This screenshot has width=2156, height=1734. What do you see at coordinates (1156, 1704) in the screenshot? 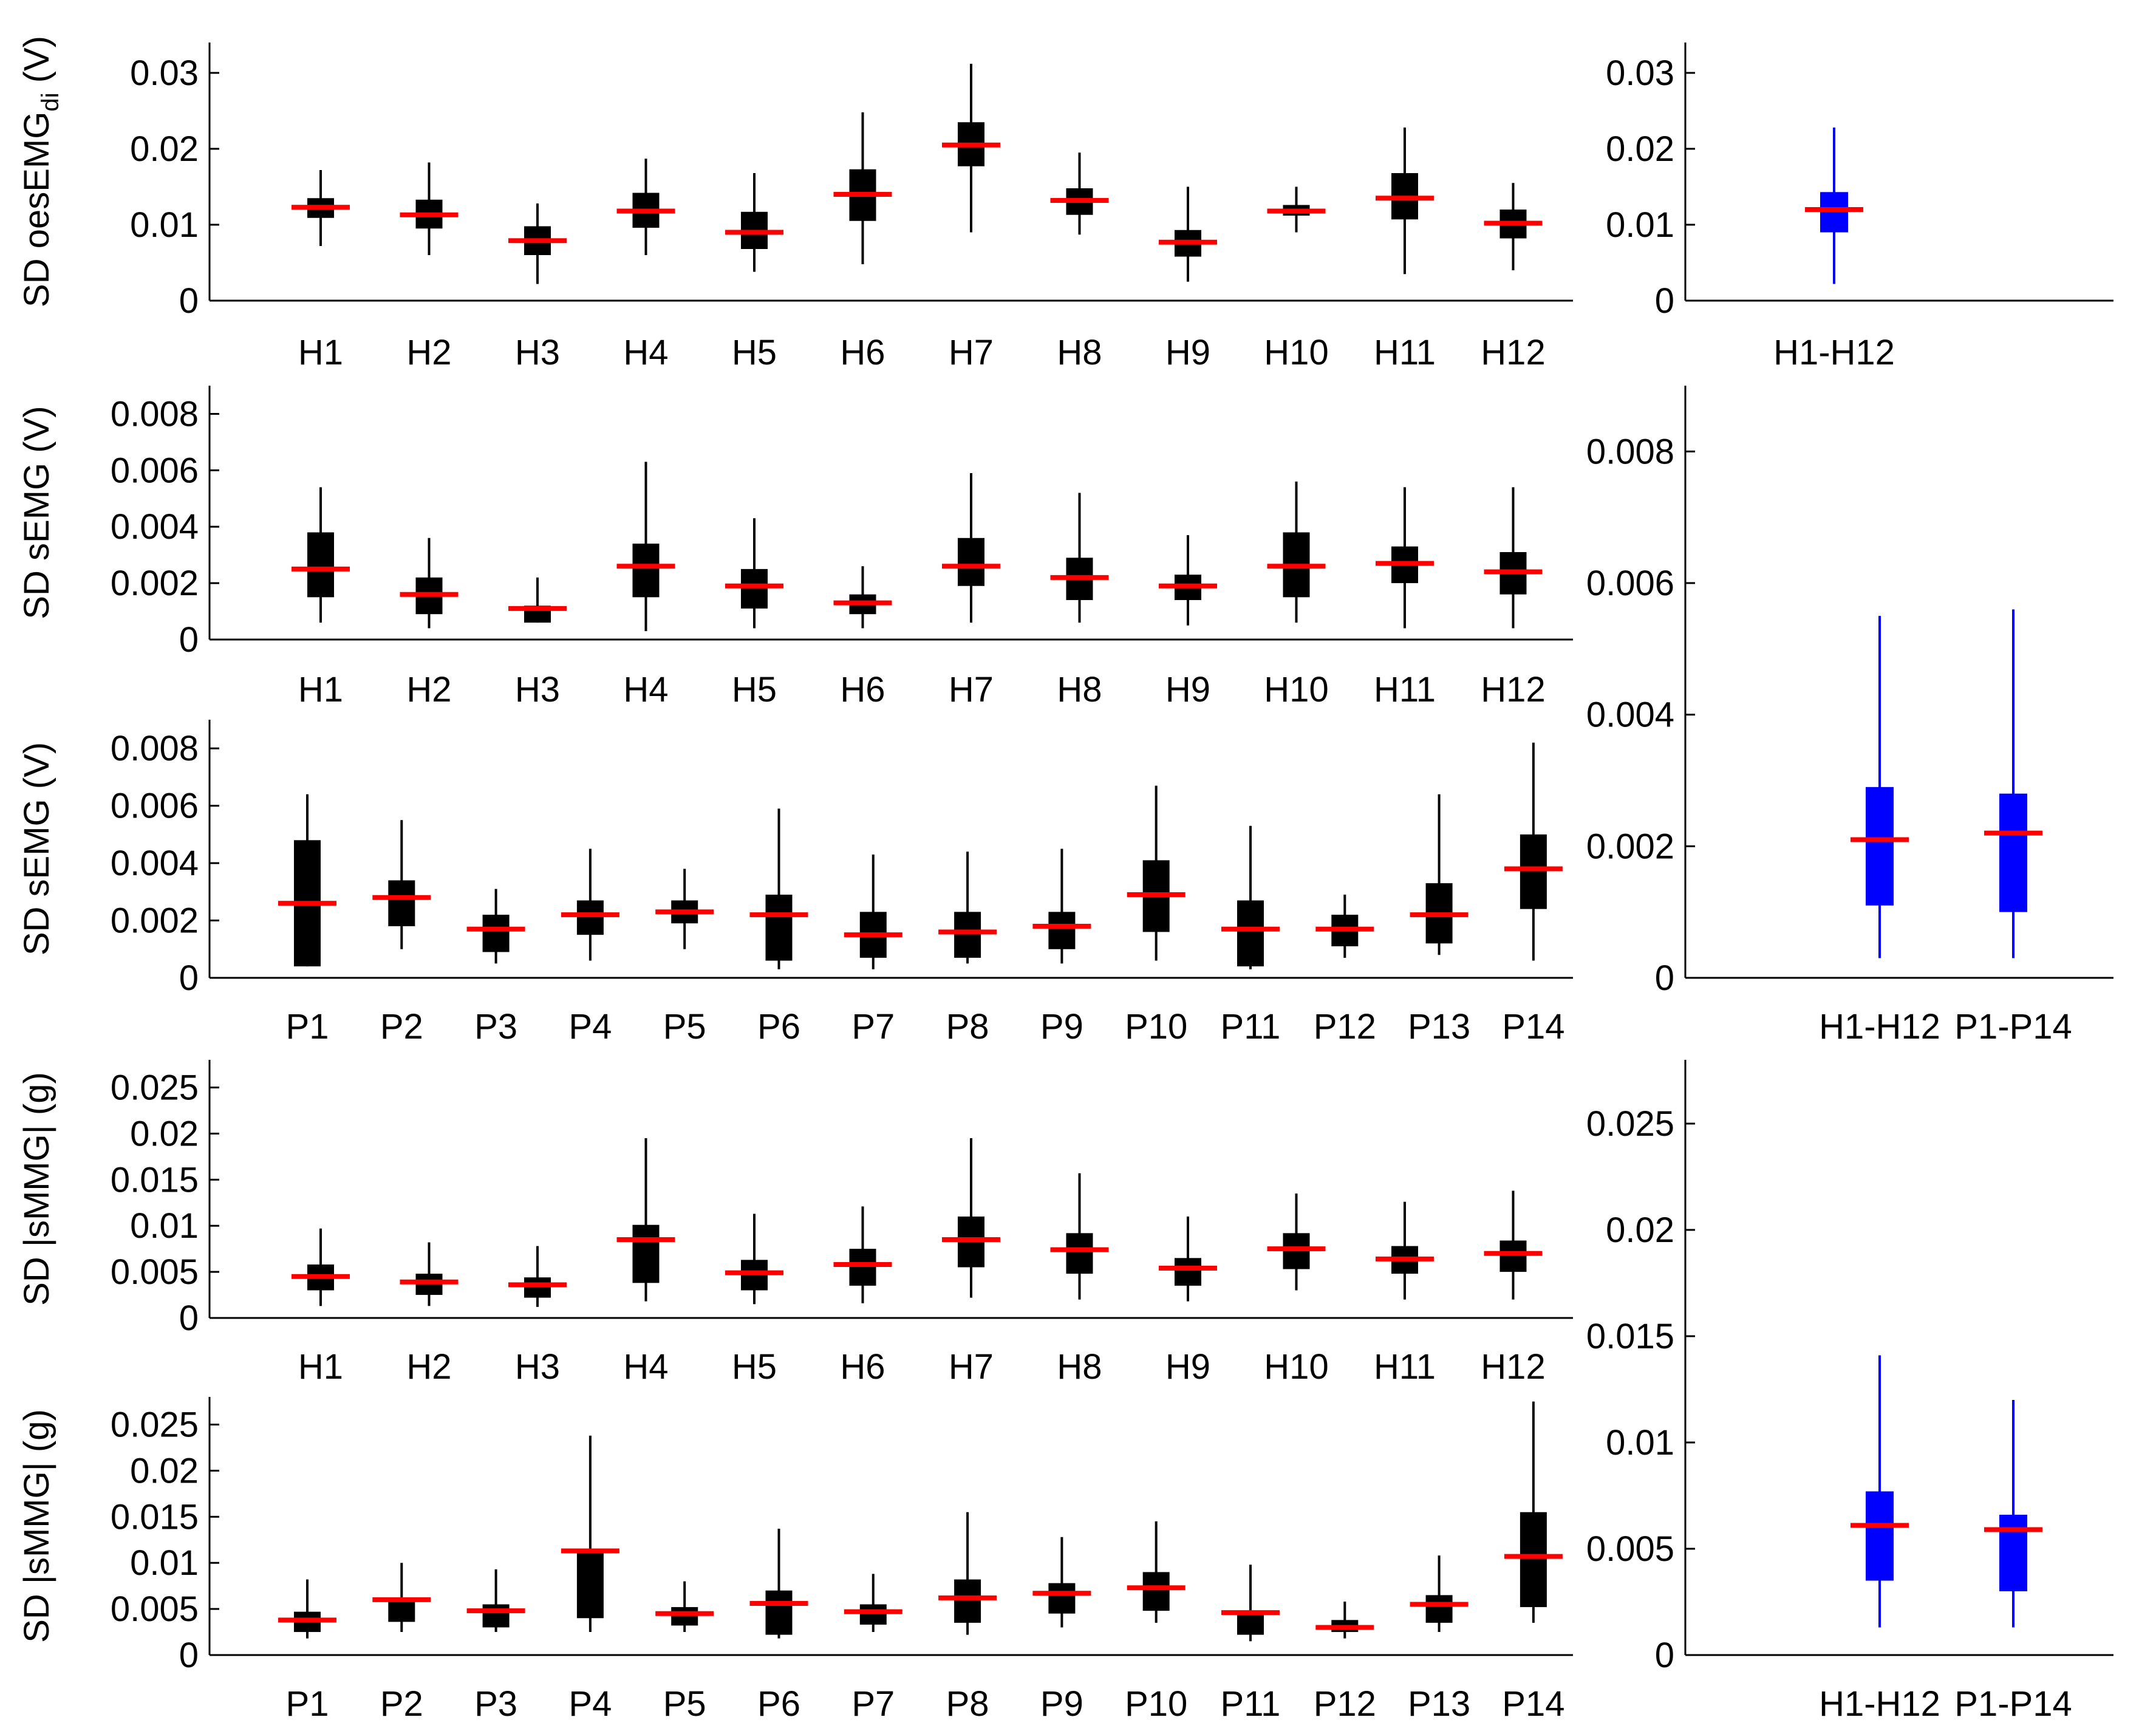
I see `x-category-label: P10` at bounding box center [1156, 1704].